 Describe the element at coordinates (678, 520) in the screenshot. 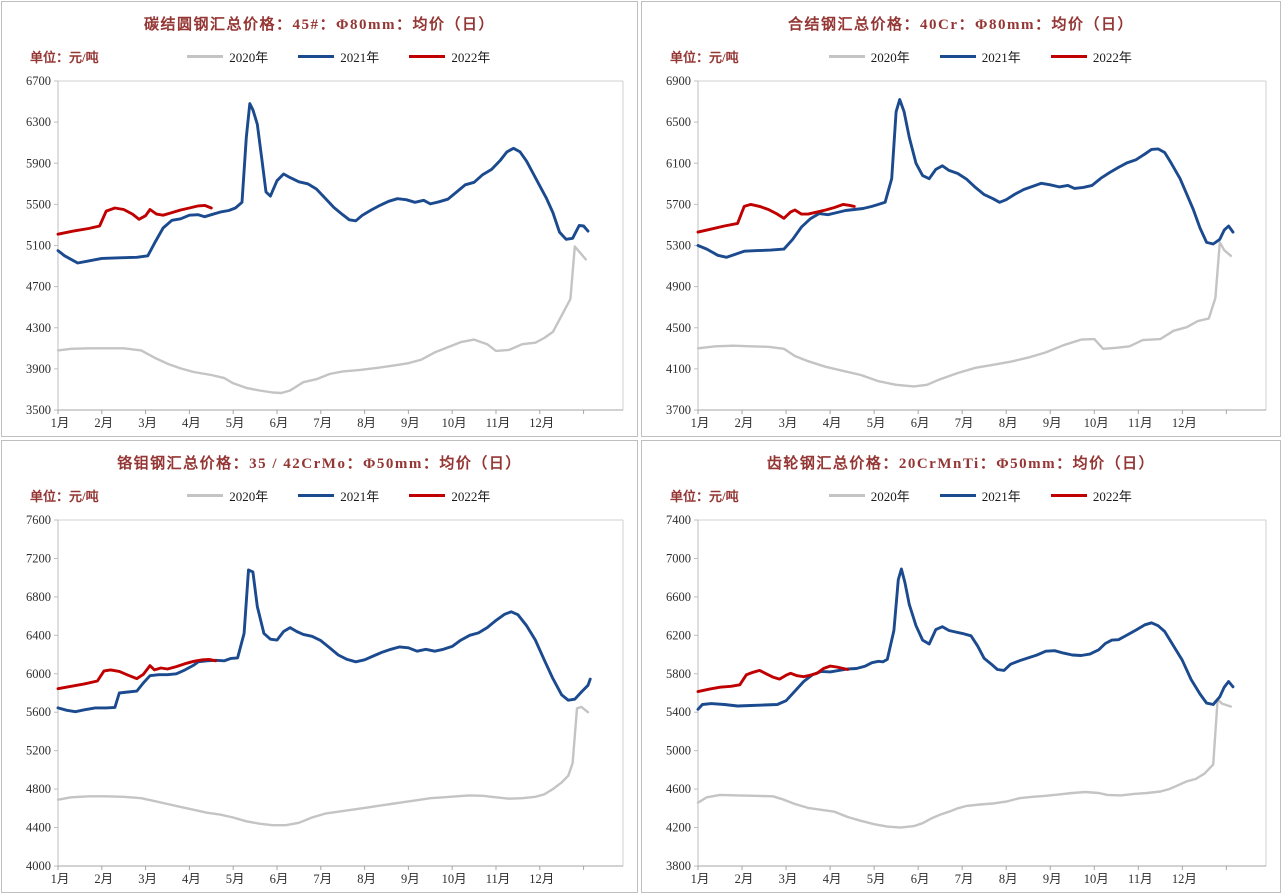

I see `y-tick-label: 7400` at that location.